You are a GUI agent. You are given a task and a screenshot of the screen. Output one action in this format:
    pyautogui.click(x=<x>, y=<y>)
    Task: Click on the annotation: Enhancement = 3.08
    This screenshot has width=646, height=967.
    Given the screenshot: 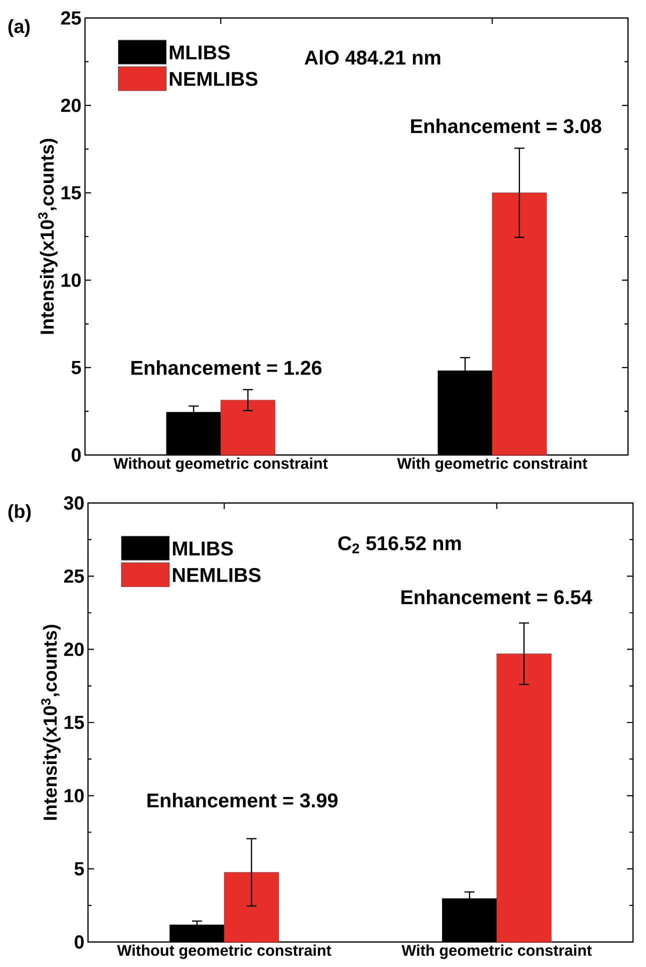 What is the action you would take?
    pyautogui.click(x=506, y=126)
    